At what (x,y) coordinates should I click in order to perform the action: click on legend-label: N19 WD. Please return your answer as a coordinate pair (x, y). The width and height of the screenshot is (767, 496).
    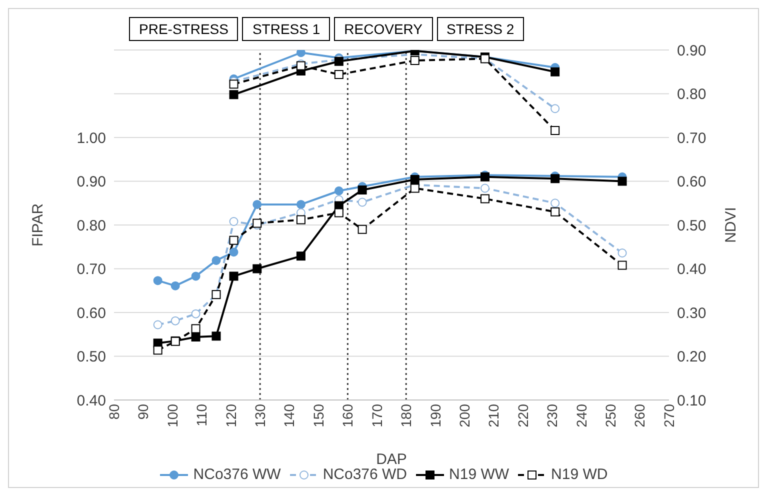
    Looking at the image, I should click on (579, 474).